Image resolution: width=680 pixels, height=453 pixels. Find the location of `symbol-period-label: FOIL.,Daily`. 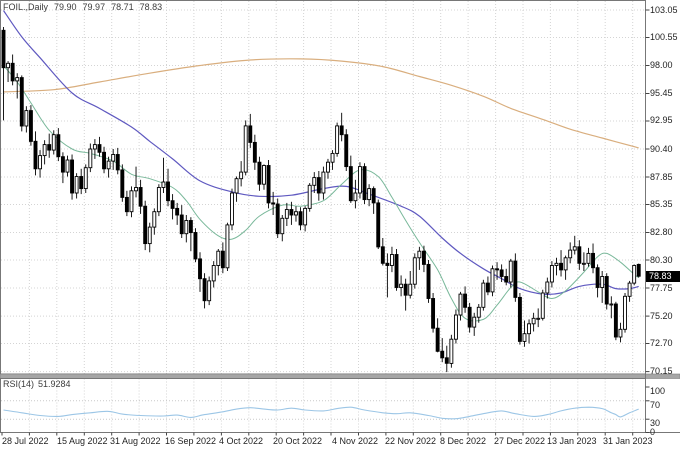

symbol-period-label: FOIL.,Daily is located at coordinates (26, 7).